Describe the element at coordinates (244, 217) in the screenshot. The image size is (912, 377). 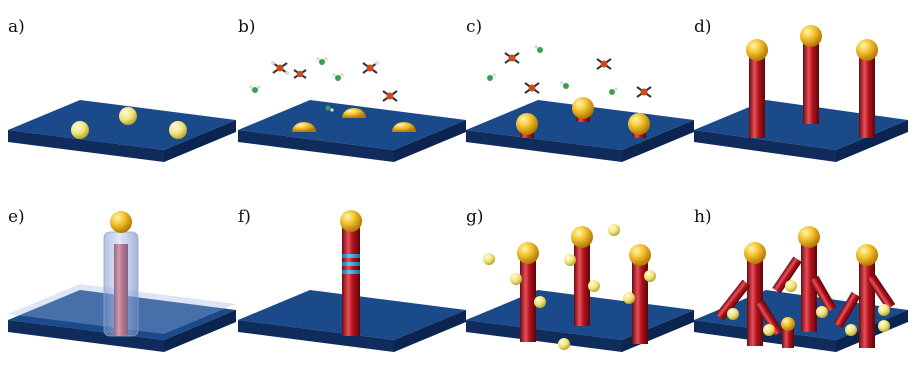
I see `panel-label-f: f)` at that location.